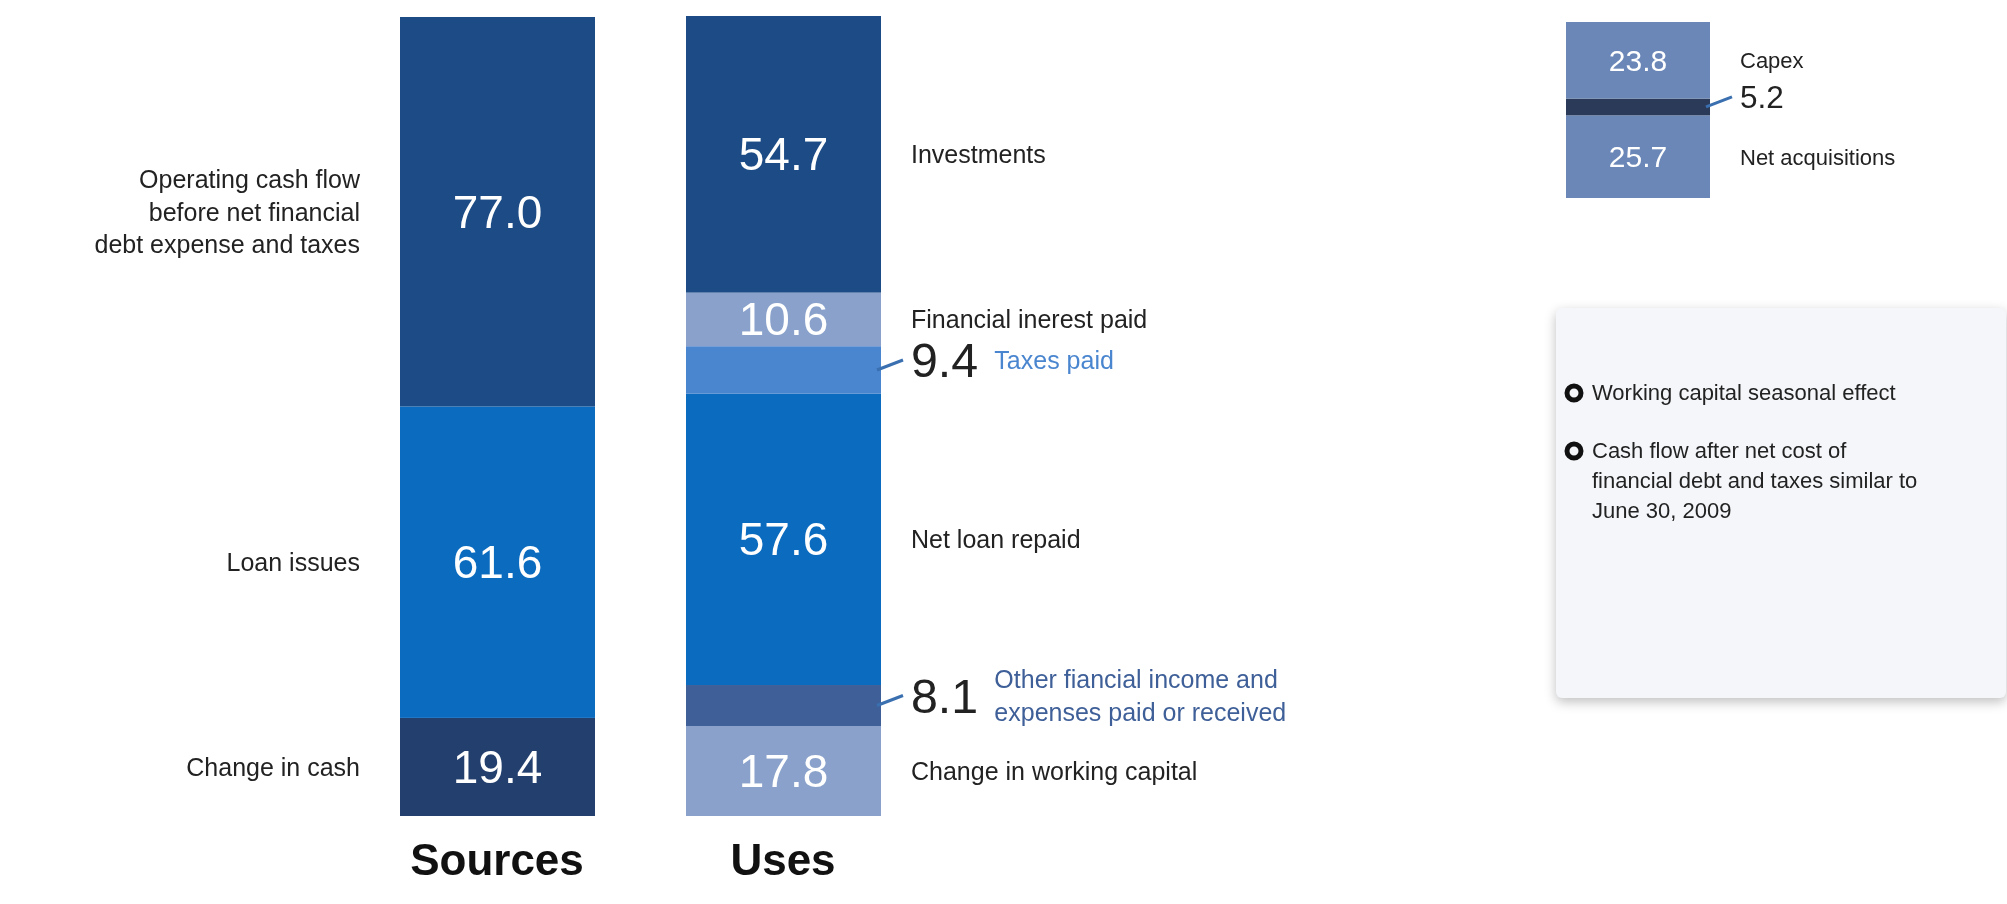  Describe the element at coordinates (783, 539) in the screenshot. I see `data-label: 57.6` at that location.